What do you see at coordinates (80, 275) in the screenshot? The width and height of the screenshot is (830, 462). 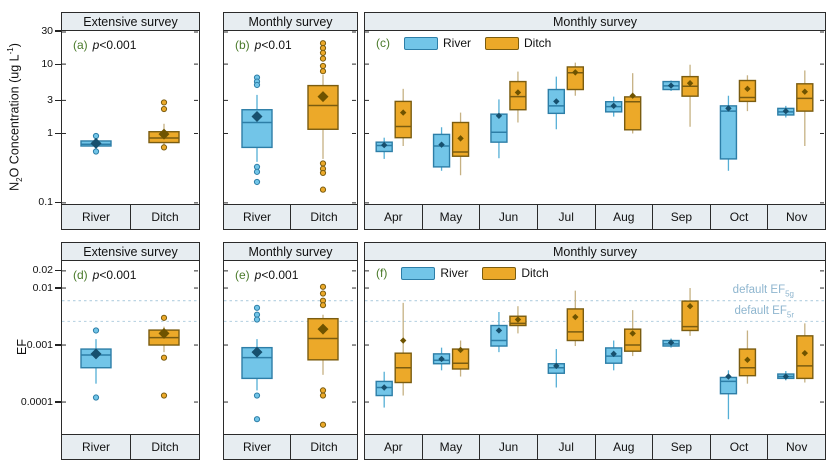 I see `panel-letter: (d)` at bounding box center [80, 275].